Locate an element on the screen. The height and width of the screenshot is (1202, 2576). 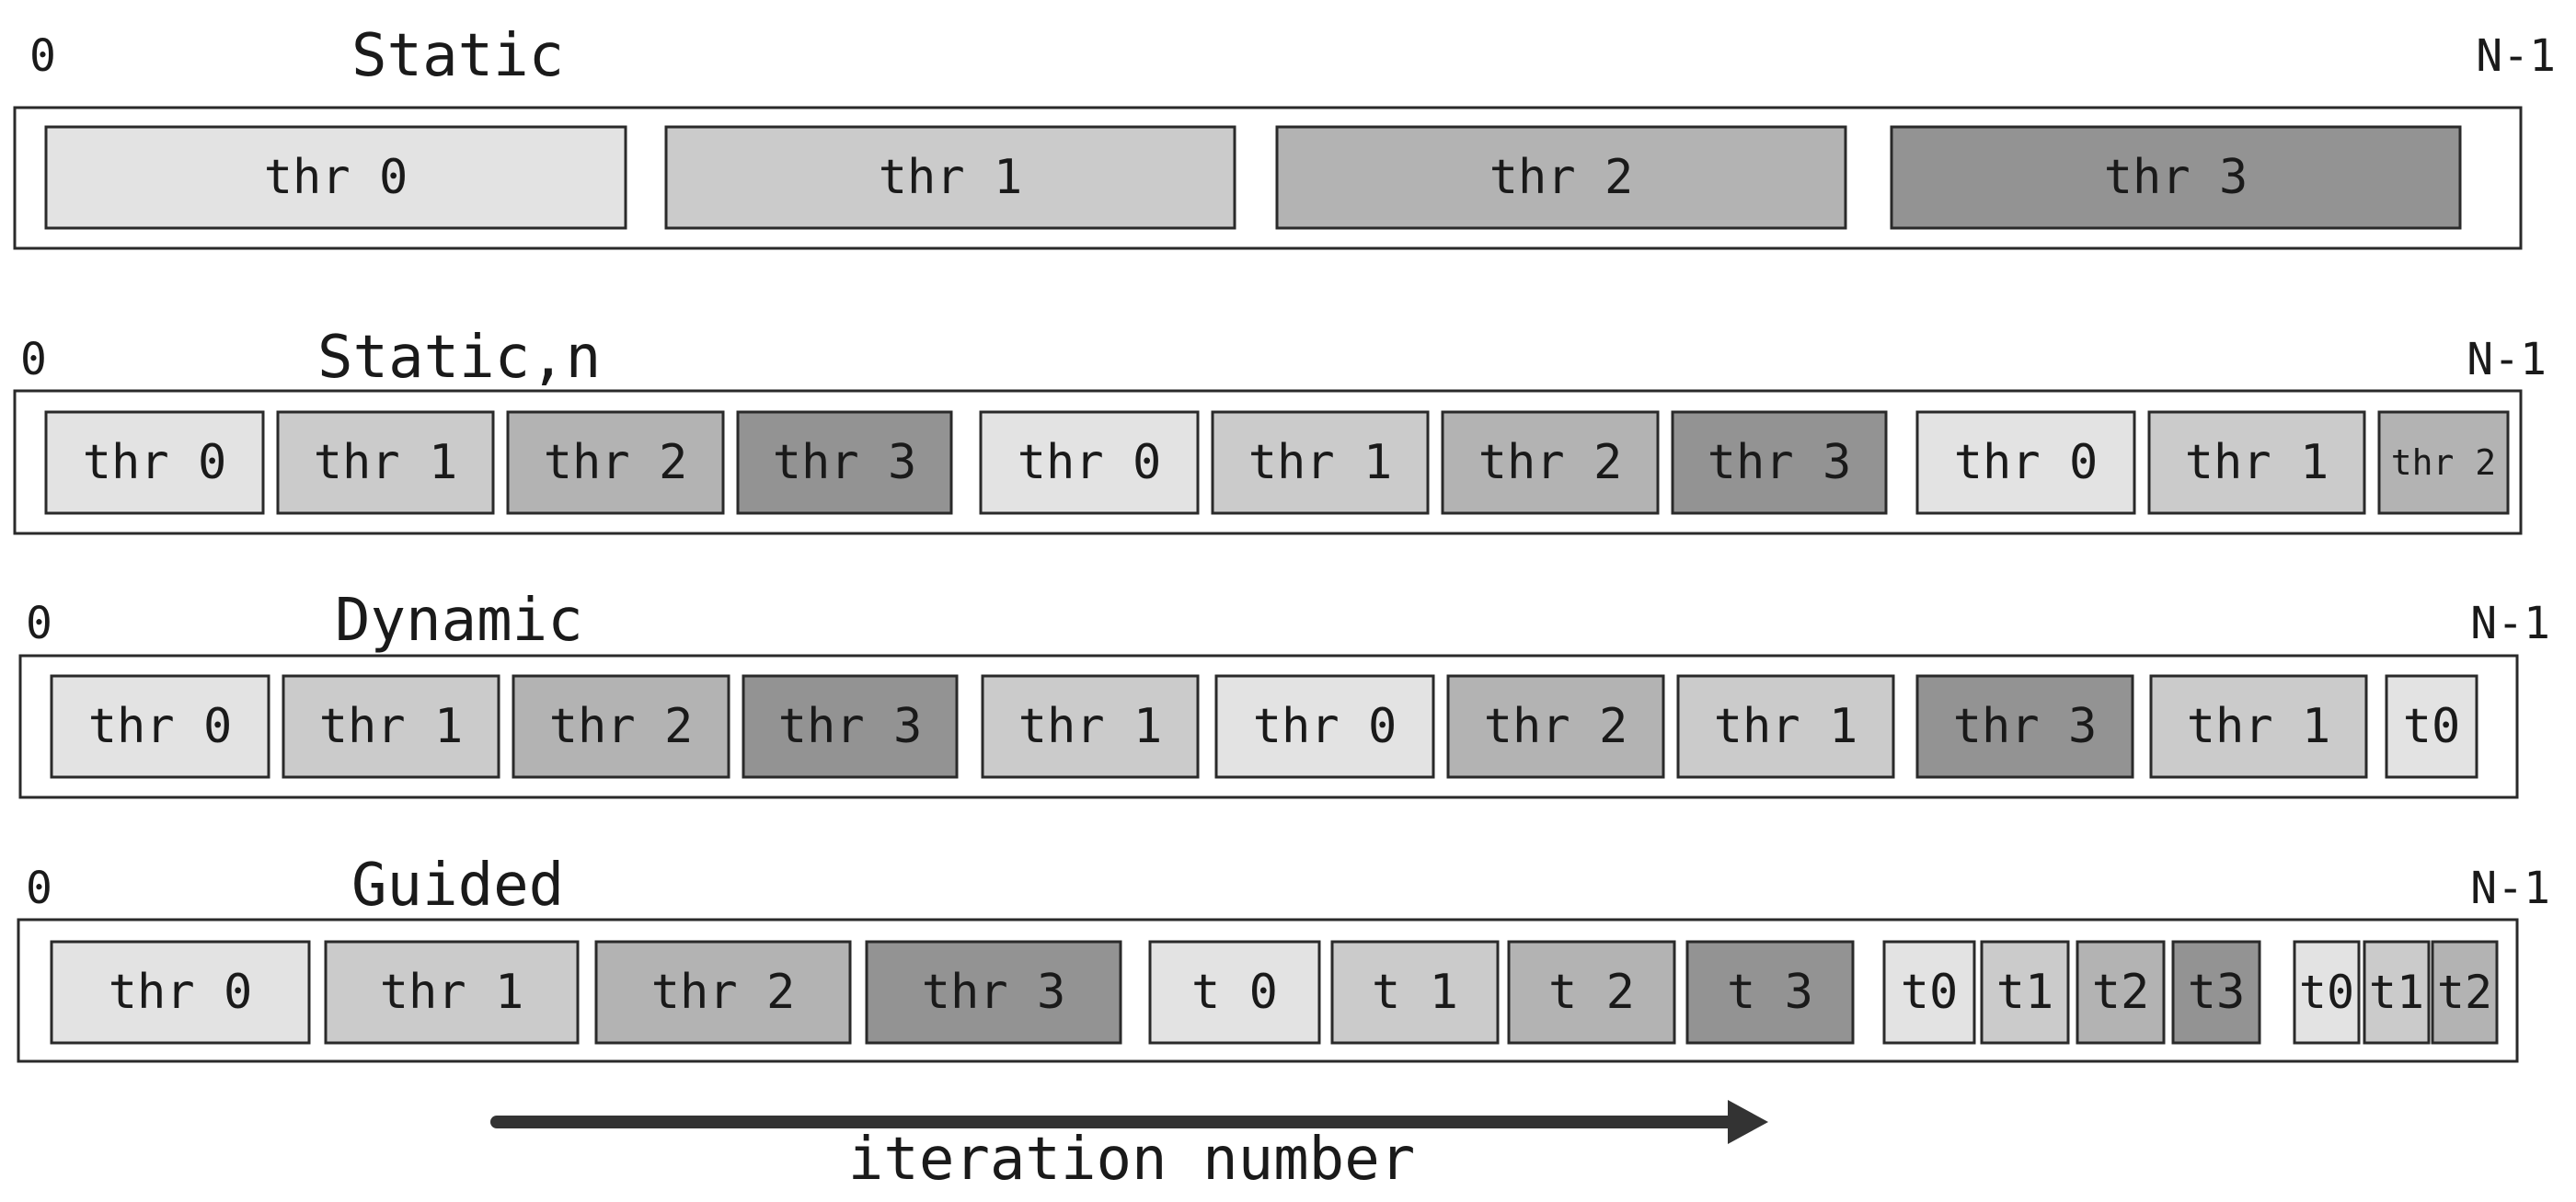
thread-block-label: t 1 is located at coordinates (1415, 992).